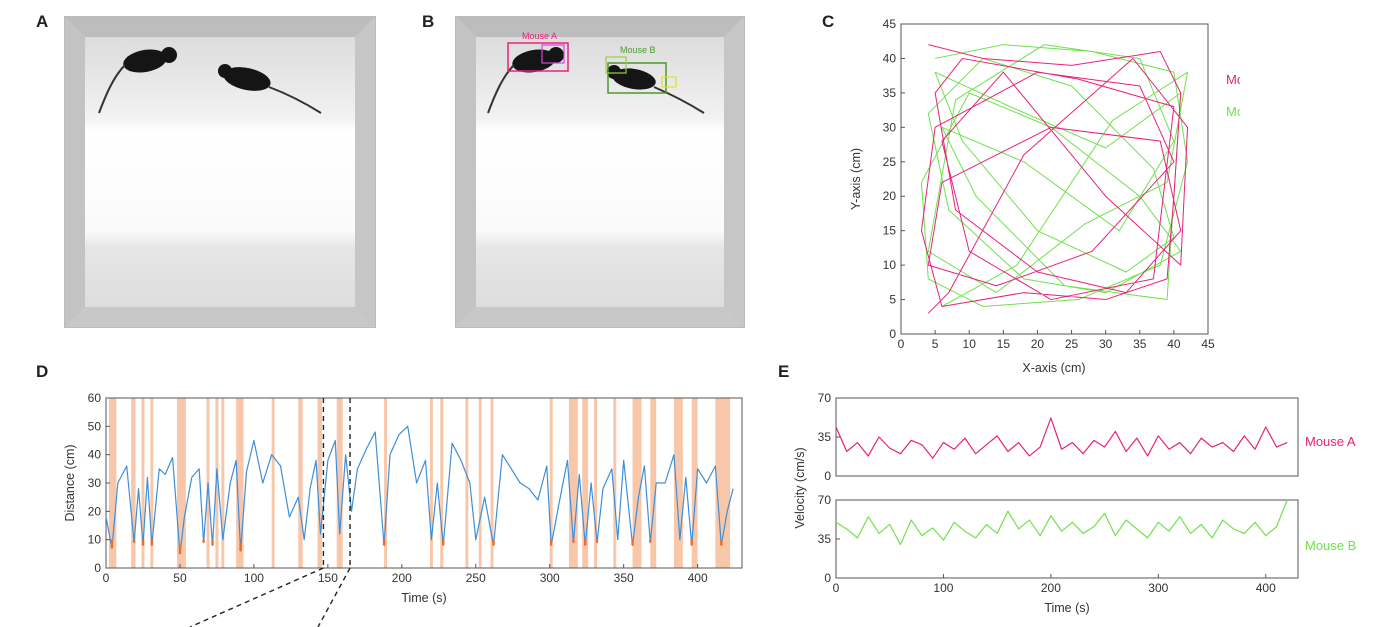 This screenshot has width=1389, height=627. Describe the element at coordinates (1051, 588) in the screenshot. I see `velocity-x-tick-label-2: 200` at that location.